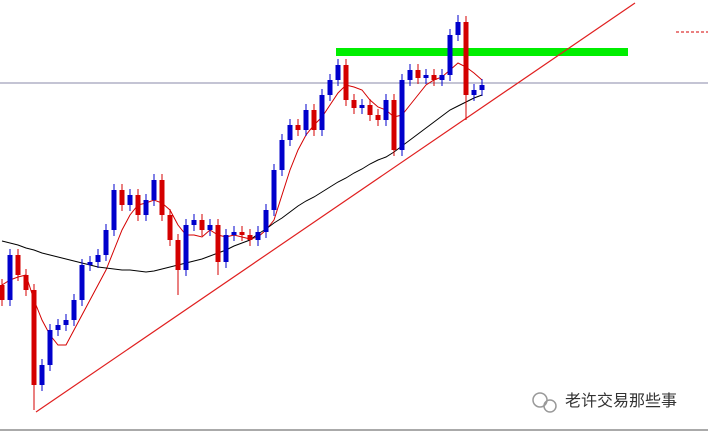 The image size is (708, 435). I want to click on watermark-text: 老许交易那些事, so click(621, 400).